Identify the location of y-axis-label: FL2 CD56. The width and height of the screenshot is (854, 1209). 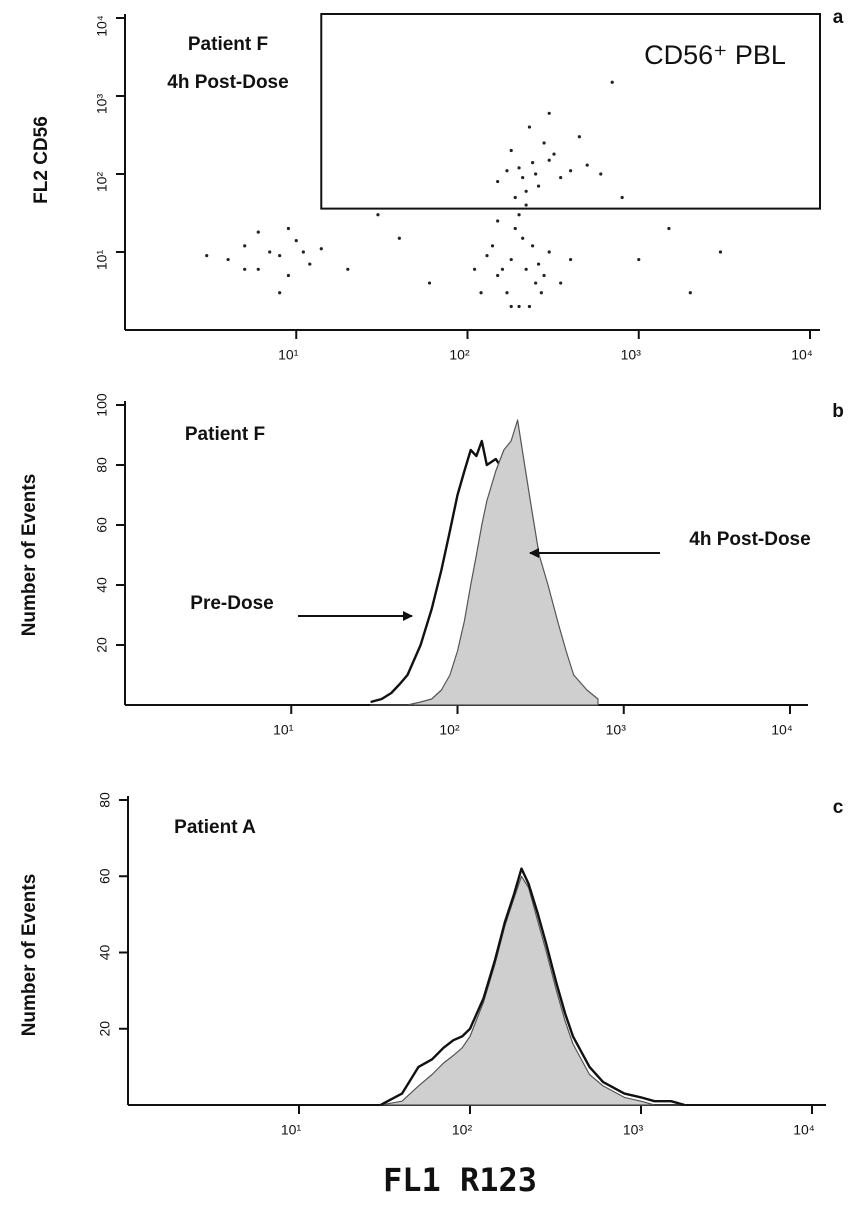
(41, 160).